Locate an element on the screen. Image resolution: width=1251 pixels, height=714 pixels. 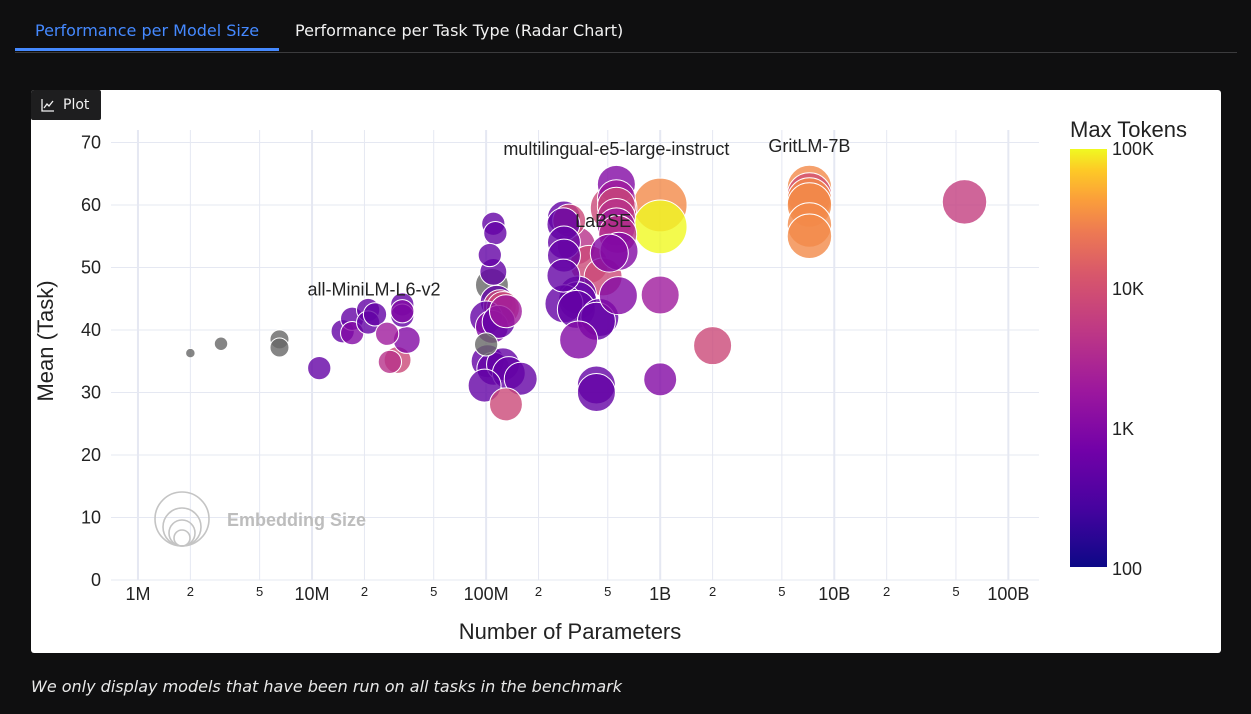
annotation-label: multilingual-e5-large-instruct is located at coordinates (616, 149).